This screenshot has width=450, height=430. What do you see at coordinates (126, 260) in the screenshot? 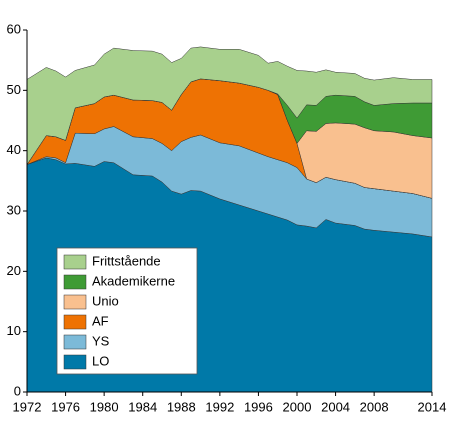
I see `legend-label: Frittstående` at bounding box center [126, 260].